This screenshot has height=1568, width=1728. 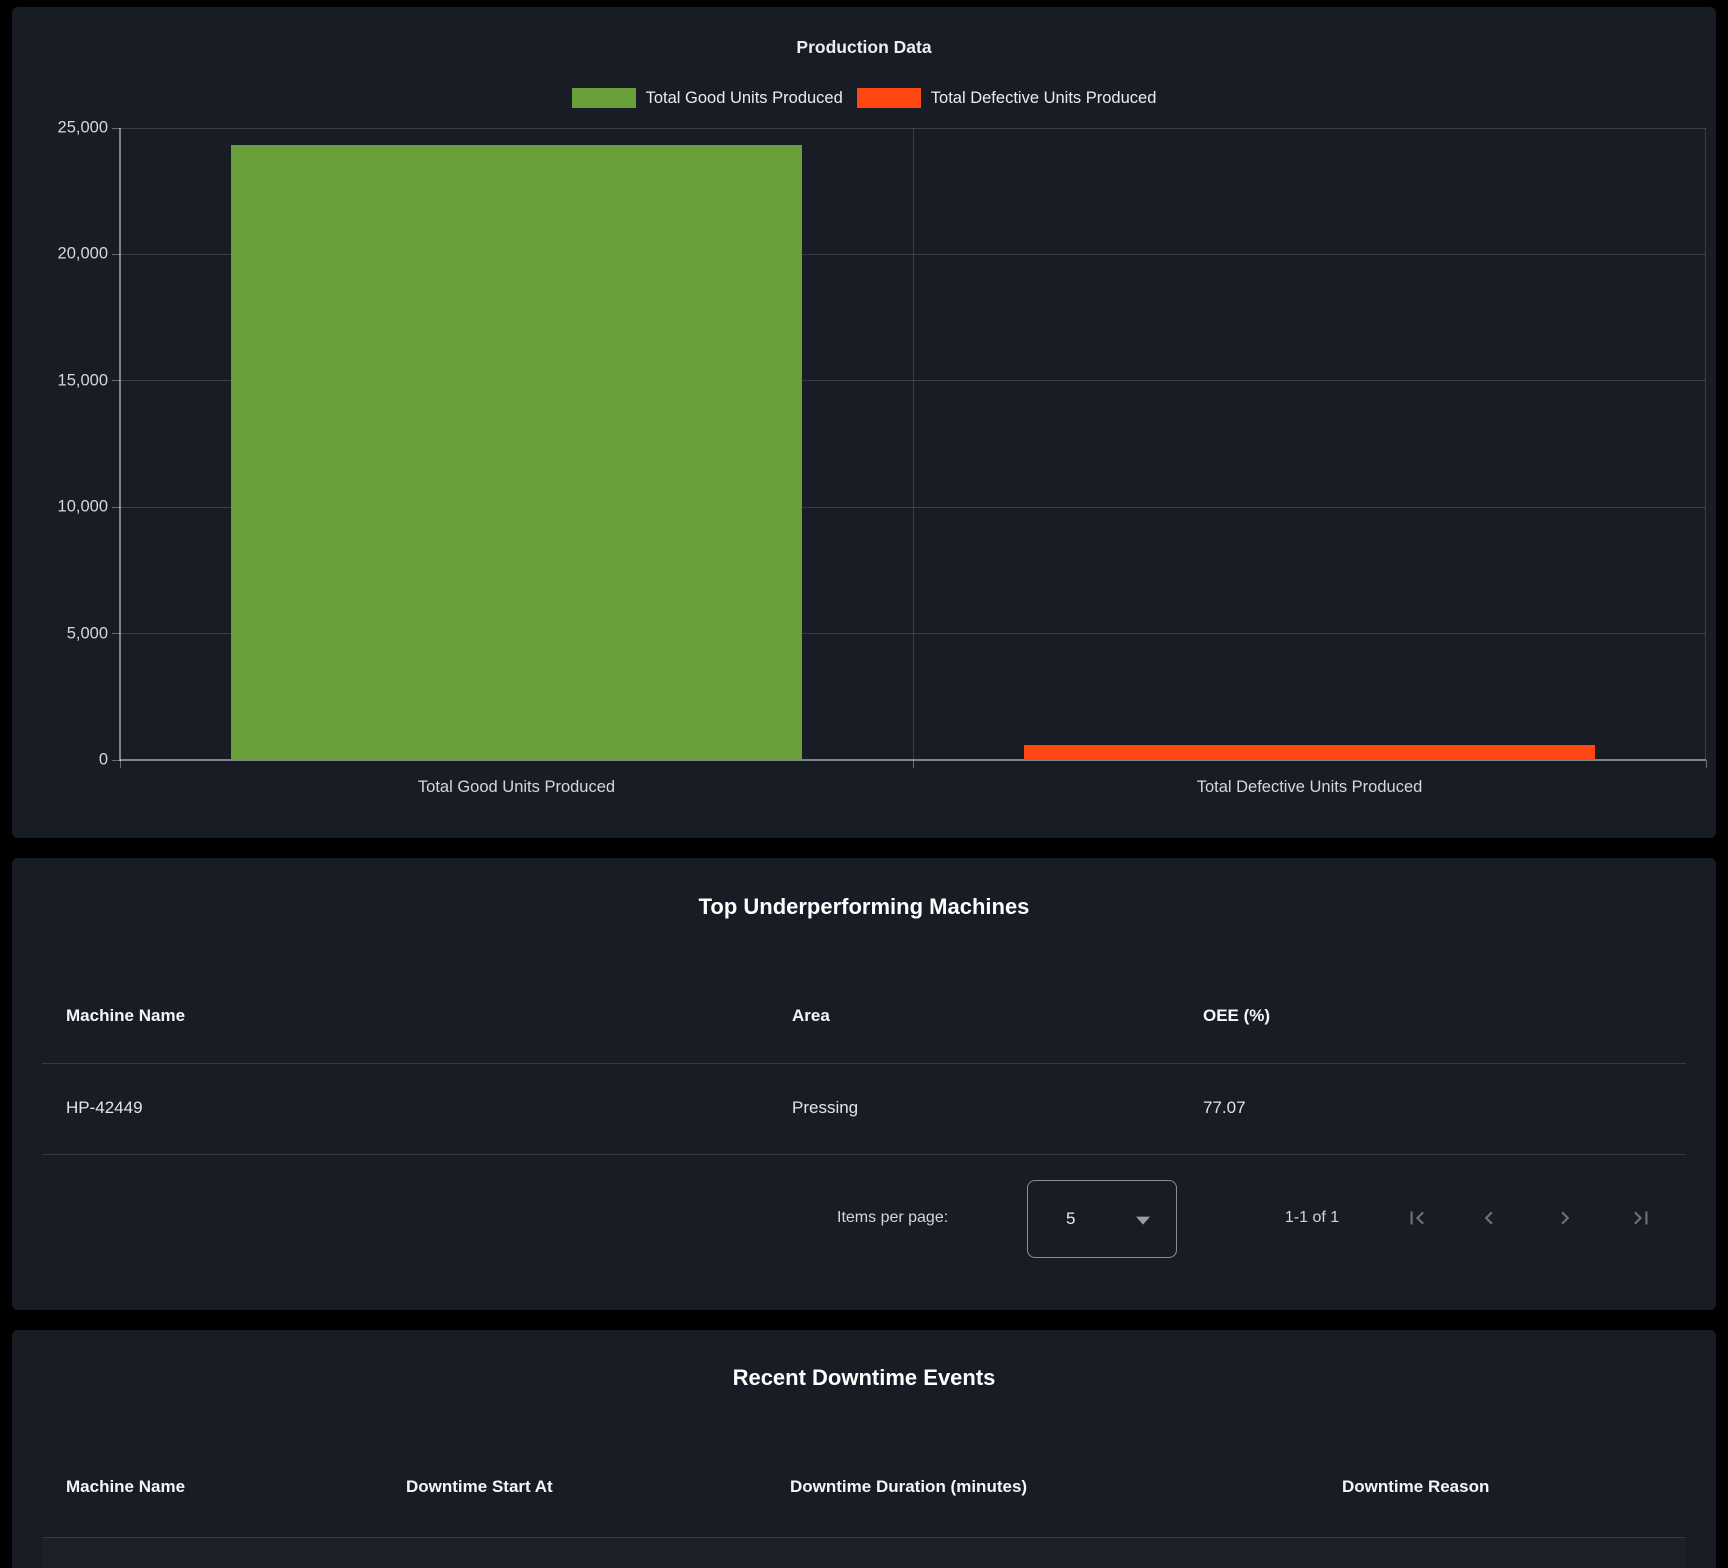 I want to click on last-page-icon, so click(x=1641, y=1218).